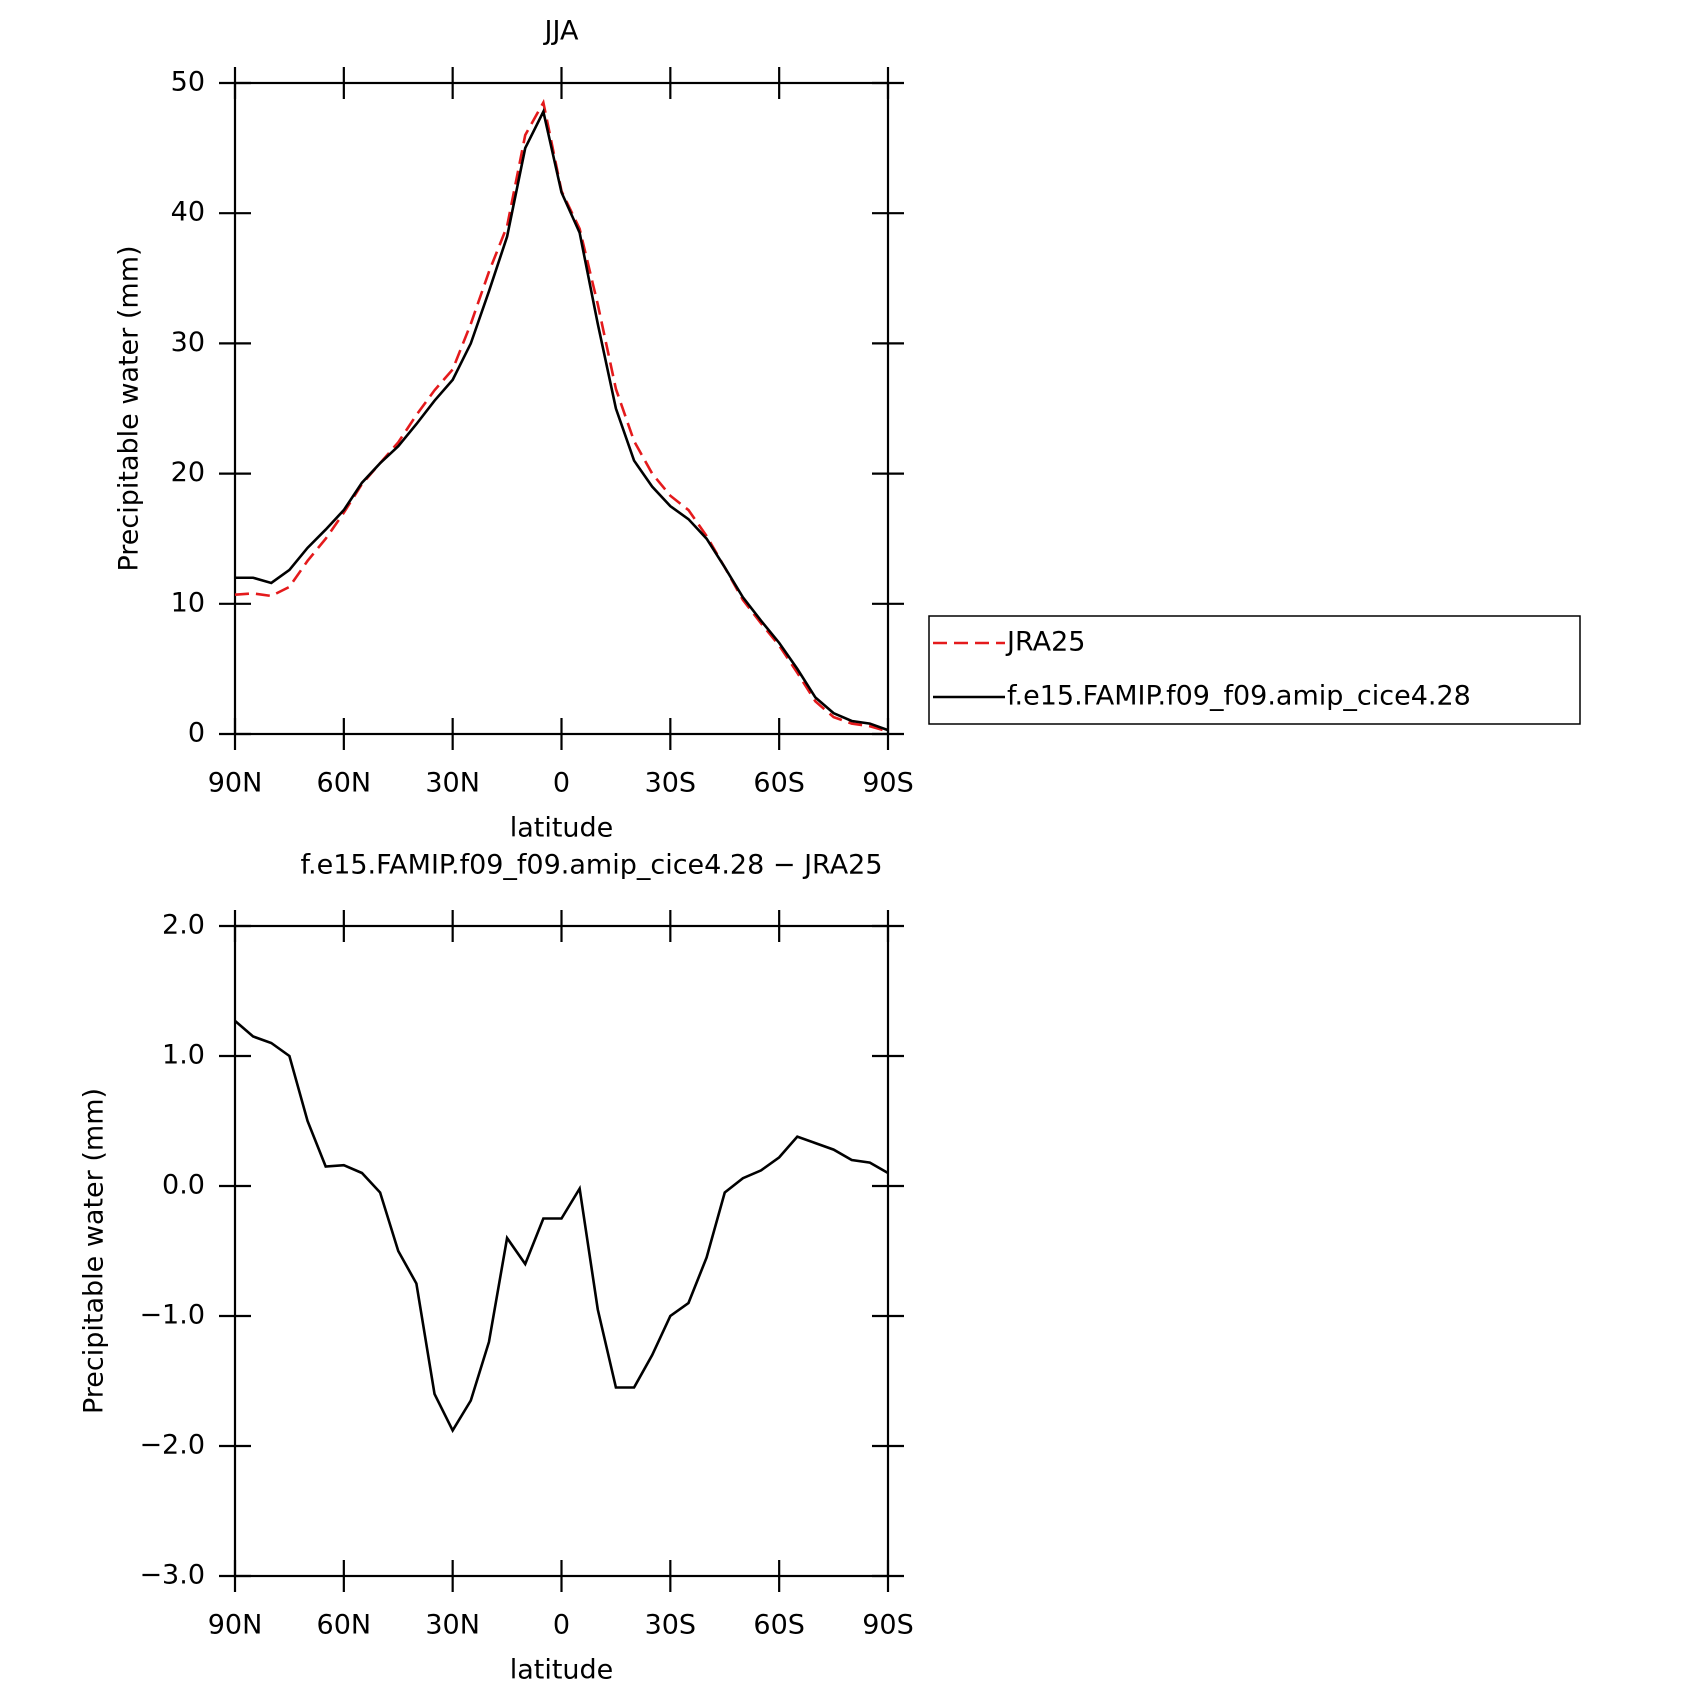 This screenshot has height=1691, width=1685. Describe the element at coordinates (188, 342) in the screenshot. I see `y-tick-label: 30` at that location.